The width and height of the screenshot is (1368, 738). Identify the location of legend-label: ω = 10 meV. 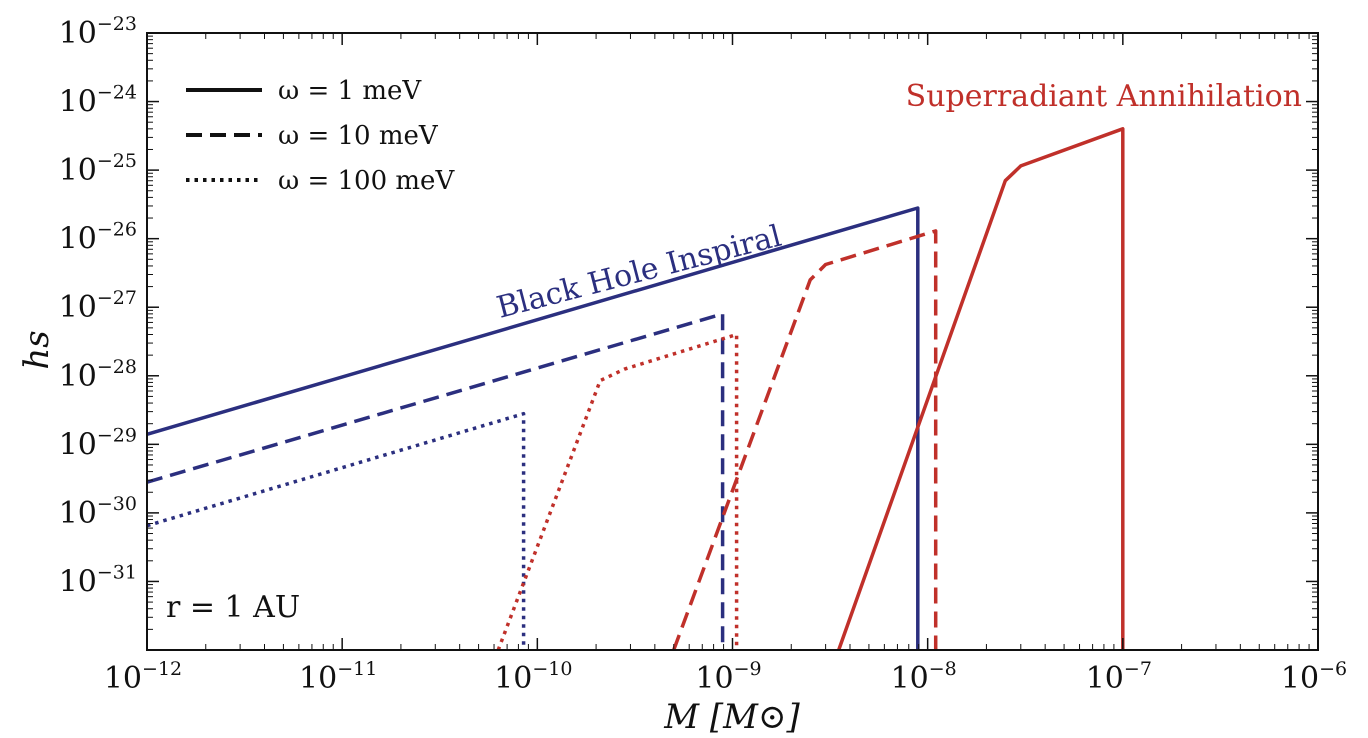
(358, 136).